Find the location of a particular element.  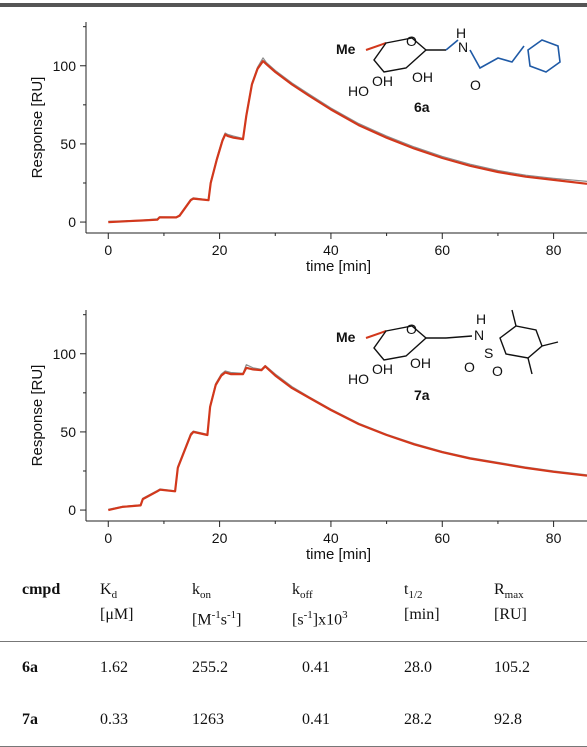

structure-6a: Me O OH HO OH H N O 6a is located at coordinates (448, 70).